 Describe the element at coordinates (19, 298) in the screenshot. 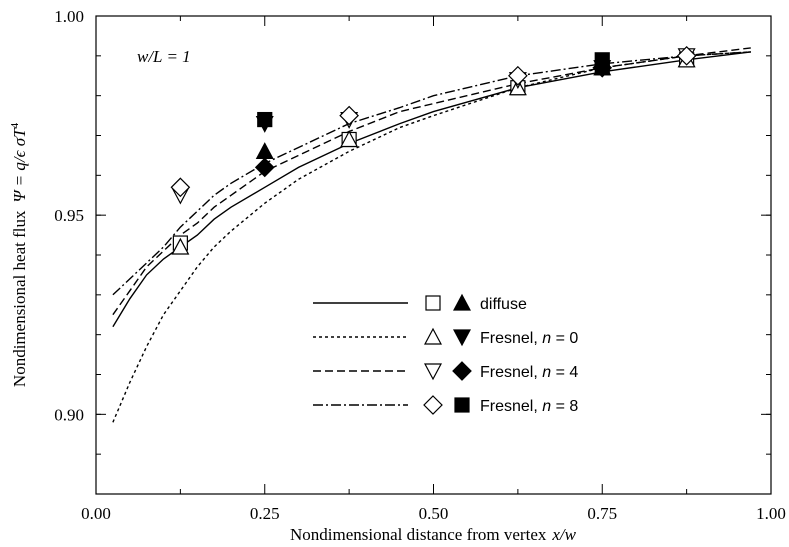

I see `y-axis-title-text: Nondimensional heat flux` at that location.